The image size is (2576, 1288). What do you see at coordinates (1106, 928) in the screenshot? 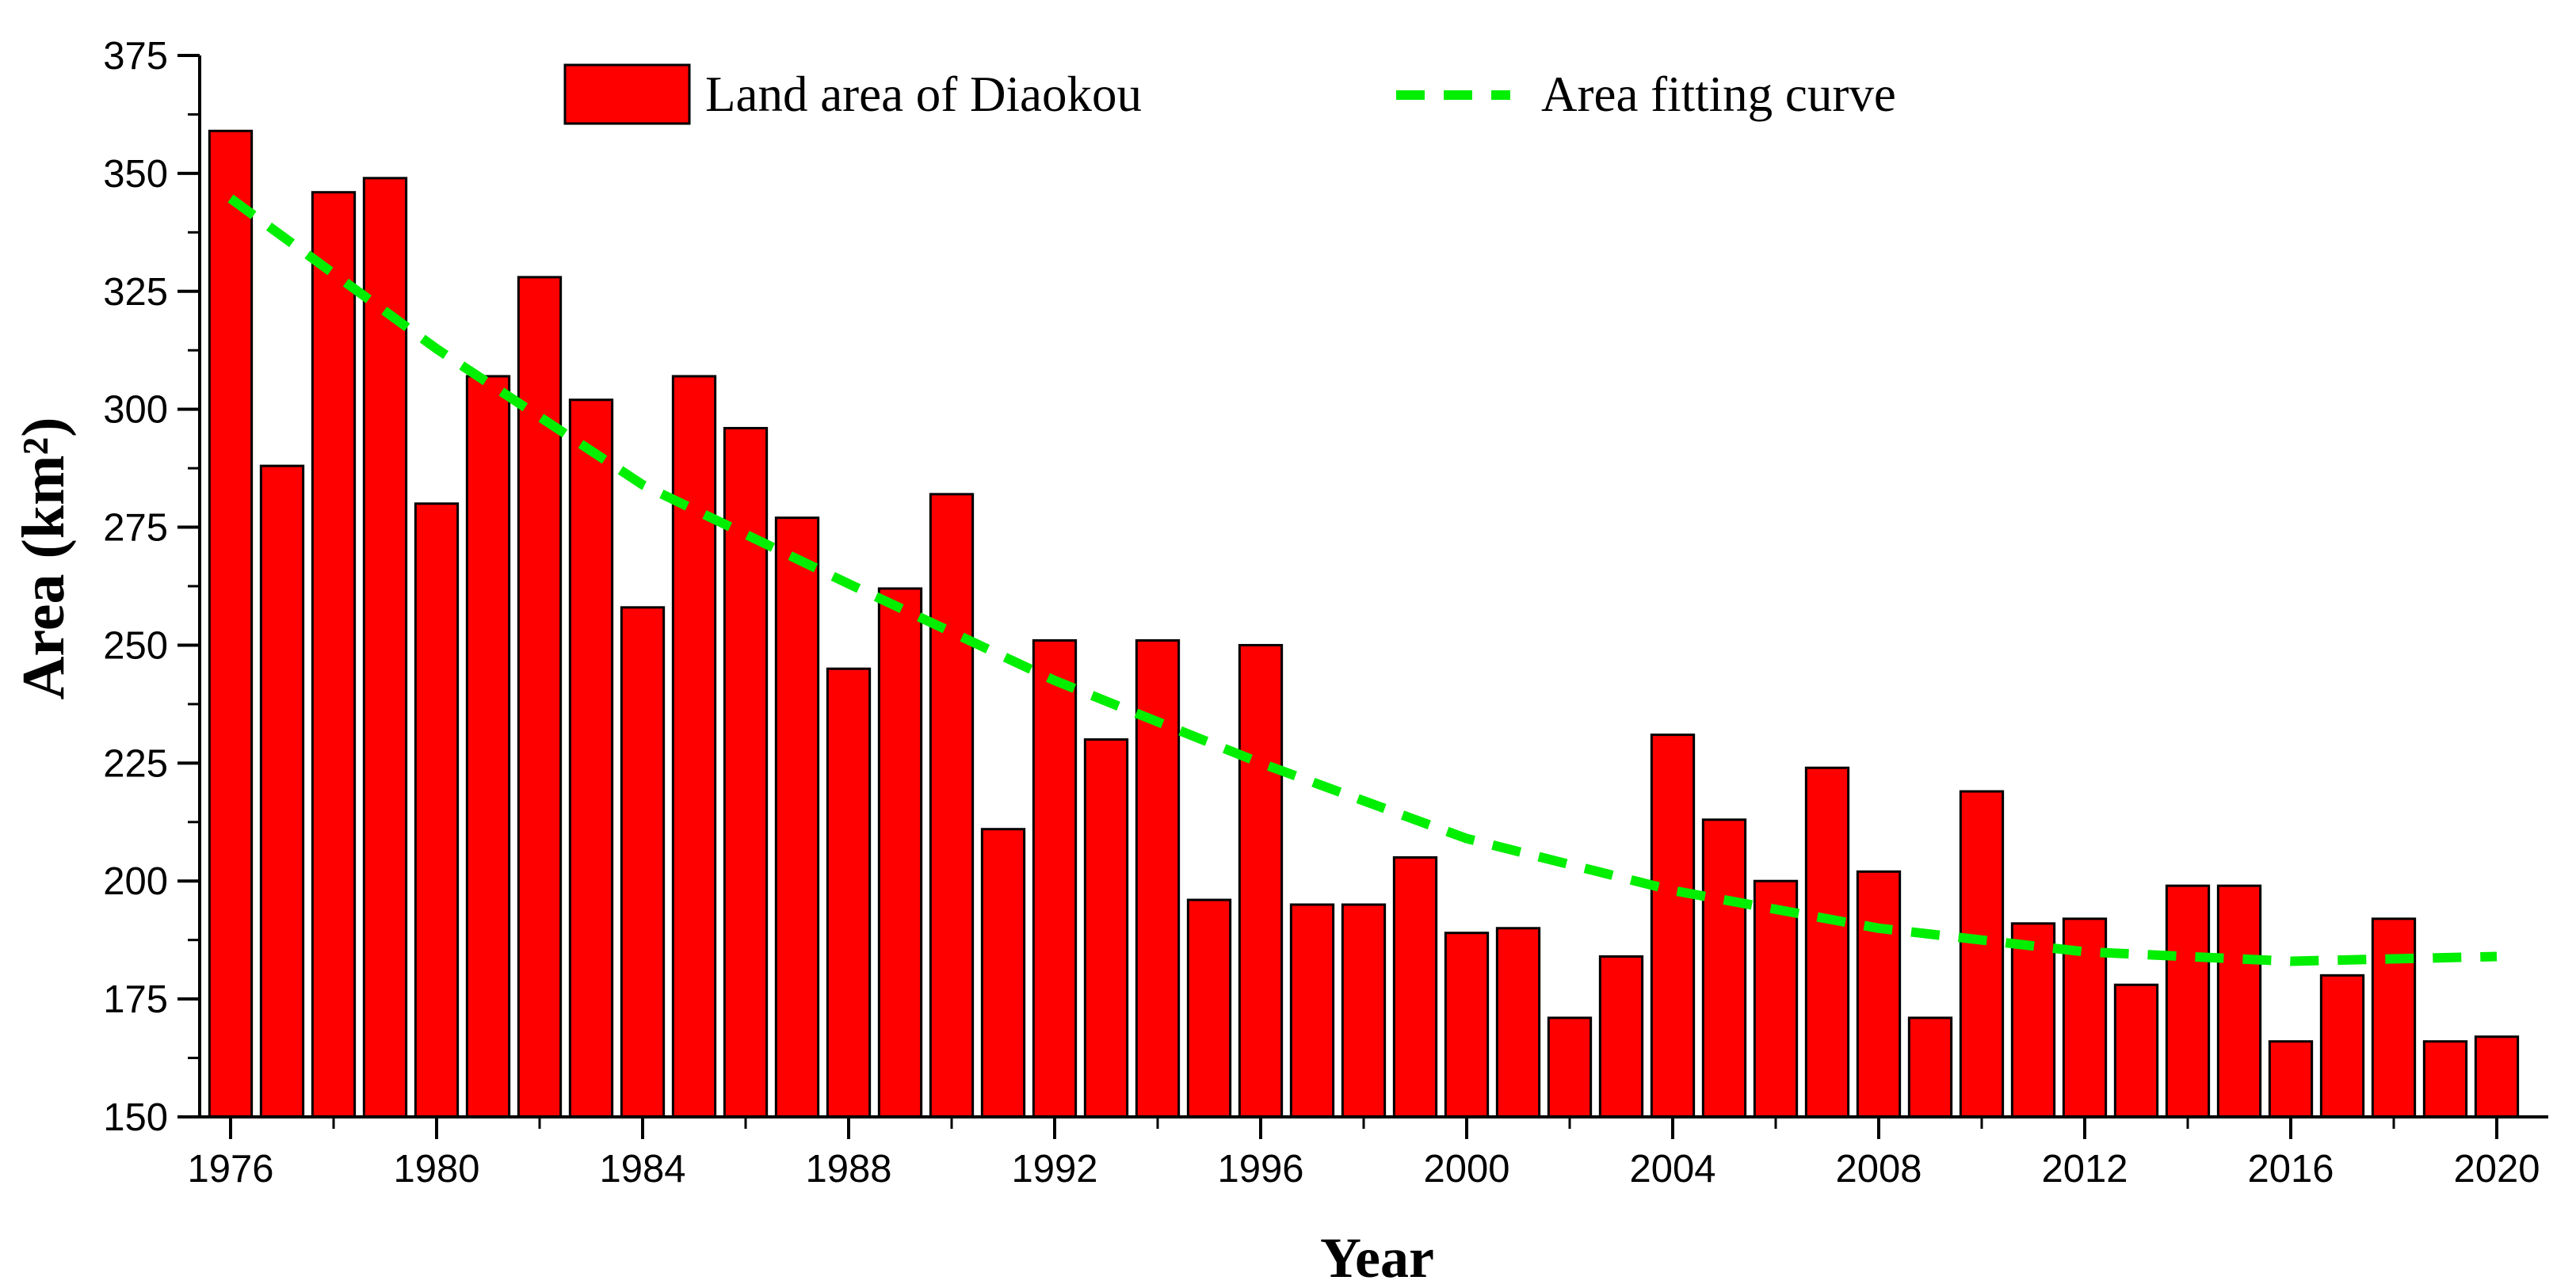
I see `bar-1993` at bounding box center [1106, 928].